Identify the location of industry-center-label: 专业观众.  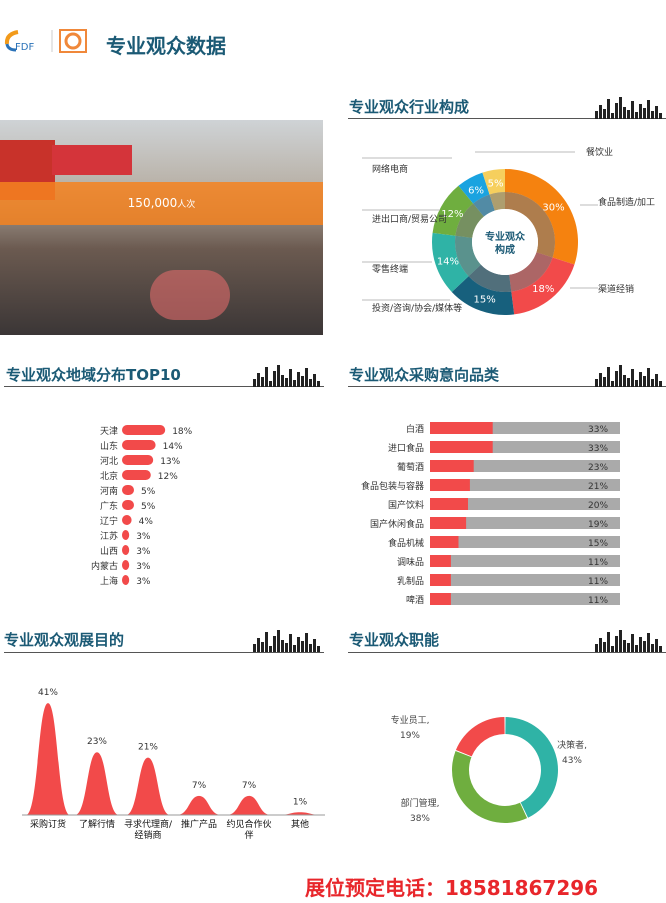
(505, 236).